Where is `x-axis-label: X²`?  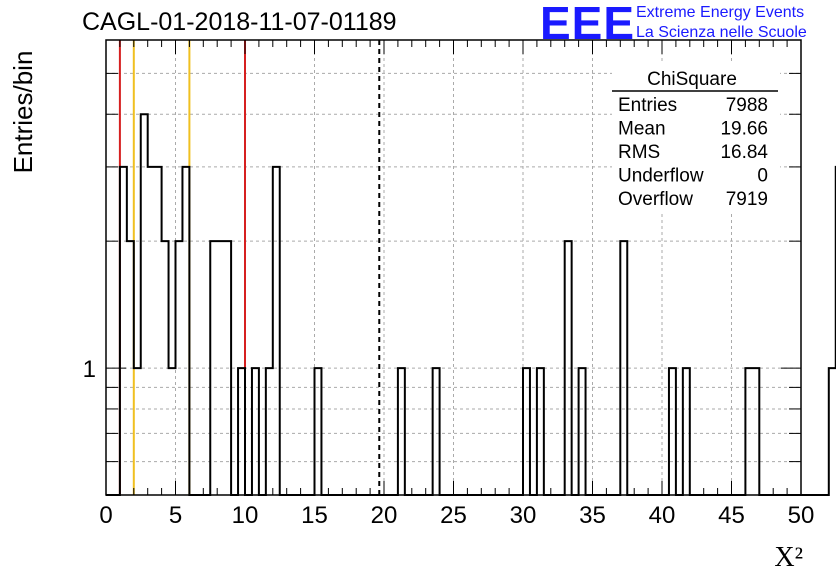
x-axis-label: X² is located at coordinates (788, 557).